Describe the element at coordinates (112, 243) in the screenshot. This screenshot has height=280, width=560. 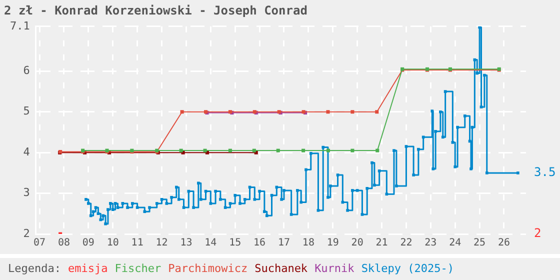
I see `x-tick-label: 10` at that location.